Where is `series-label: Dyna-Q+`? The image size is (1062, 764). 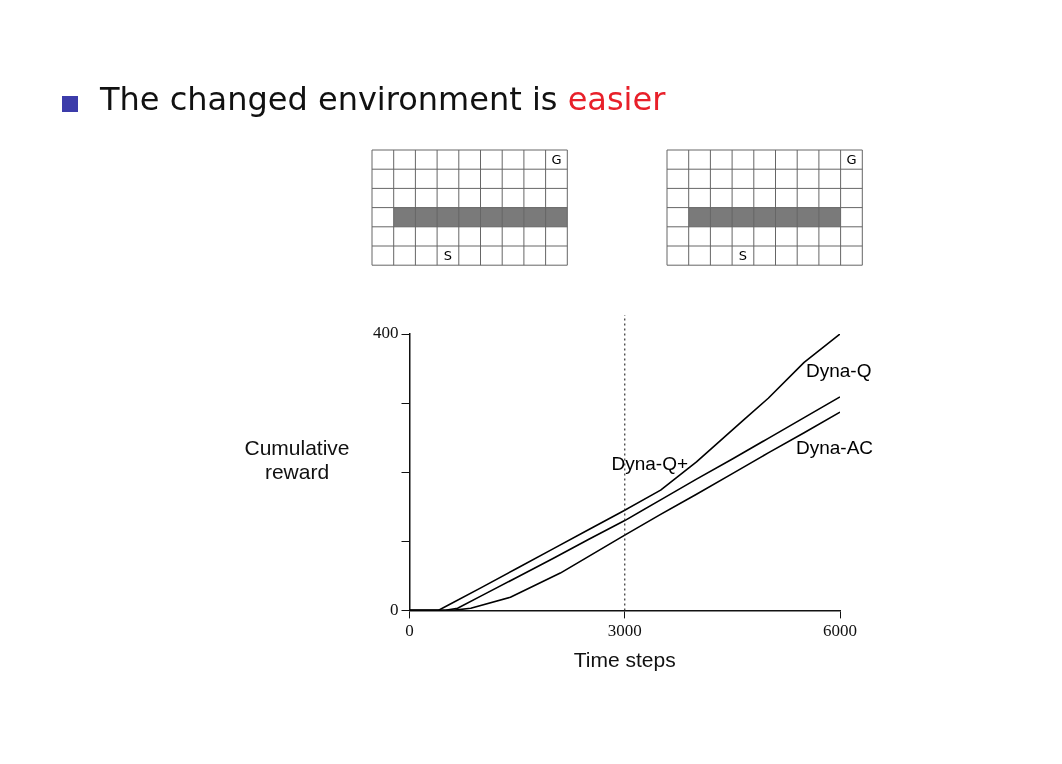 series-label: Dyna-Q+ is located at coordinates (650, 463).